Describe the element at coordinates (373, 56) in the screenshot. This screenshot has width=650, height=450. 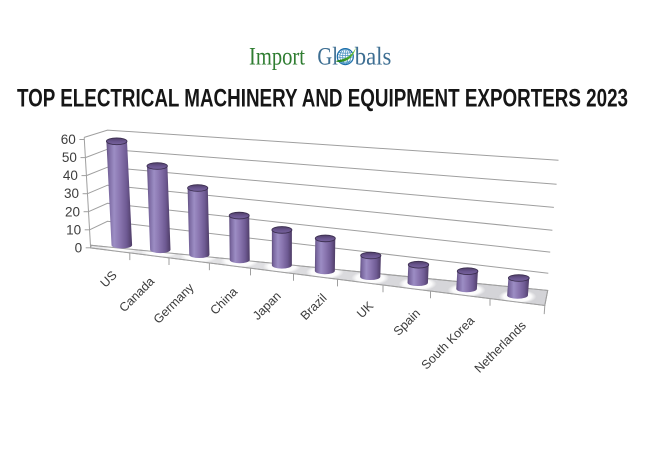
I see `svg-text: bals` at that location.